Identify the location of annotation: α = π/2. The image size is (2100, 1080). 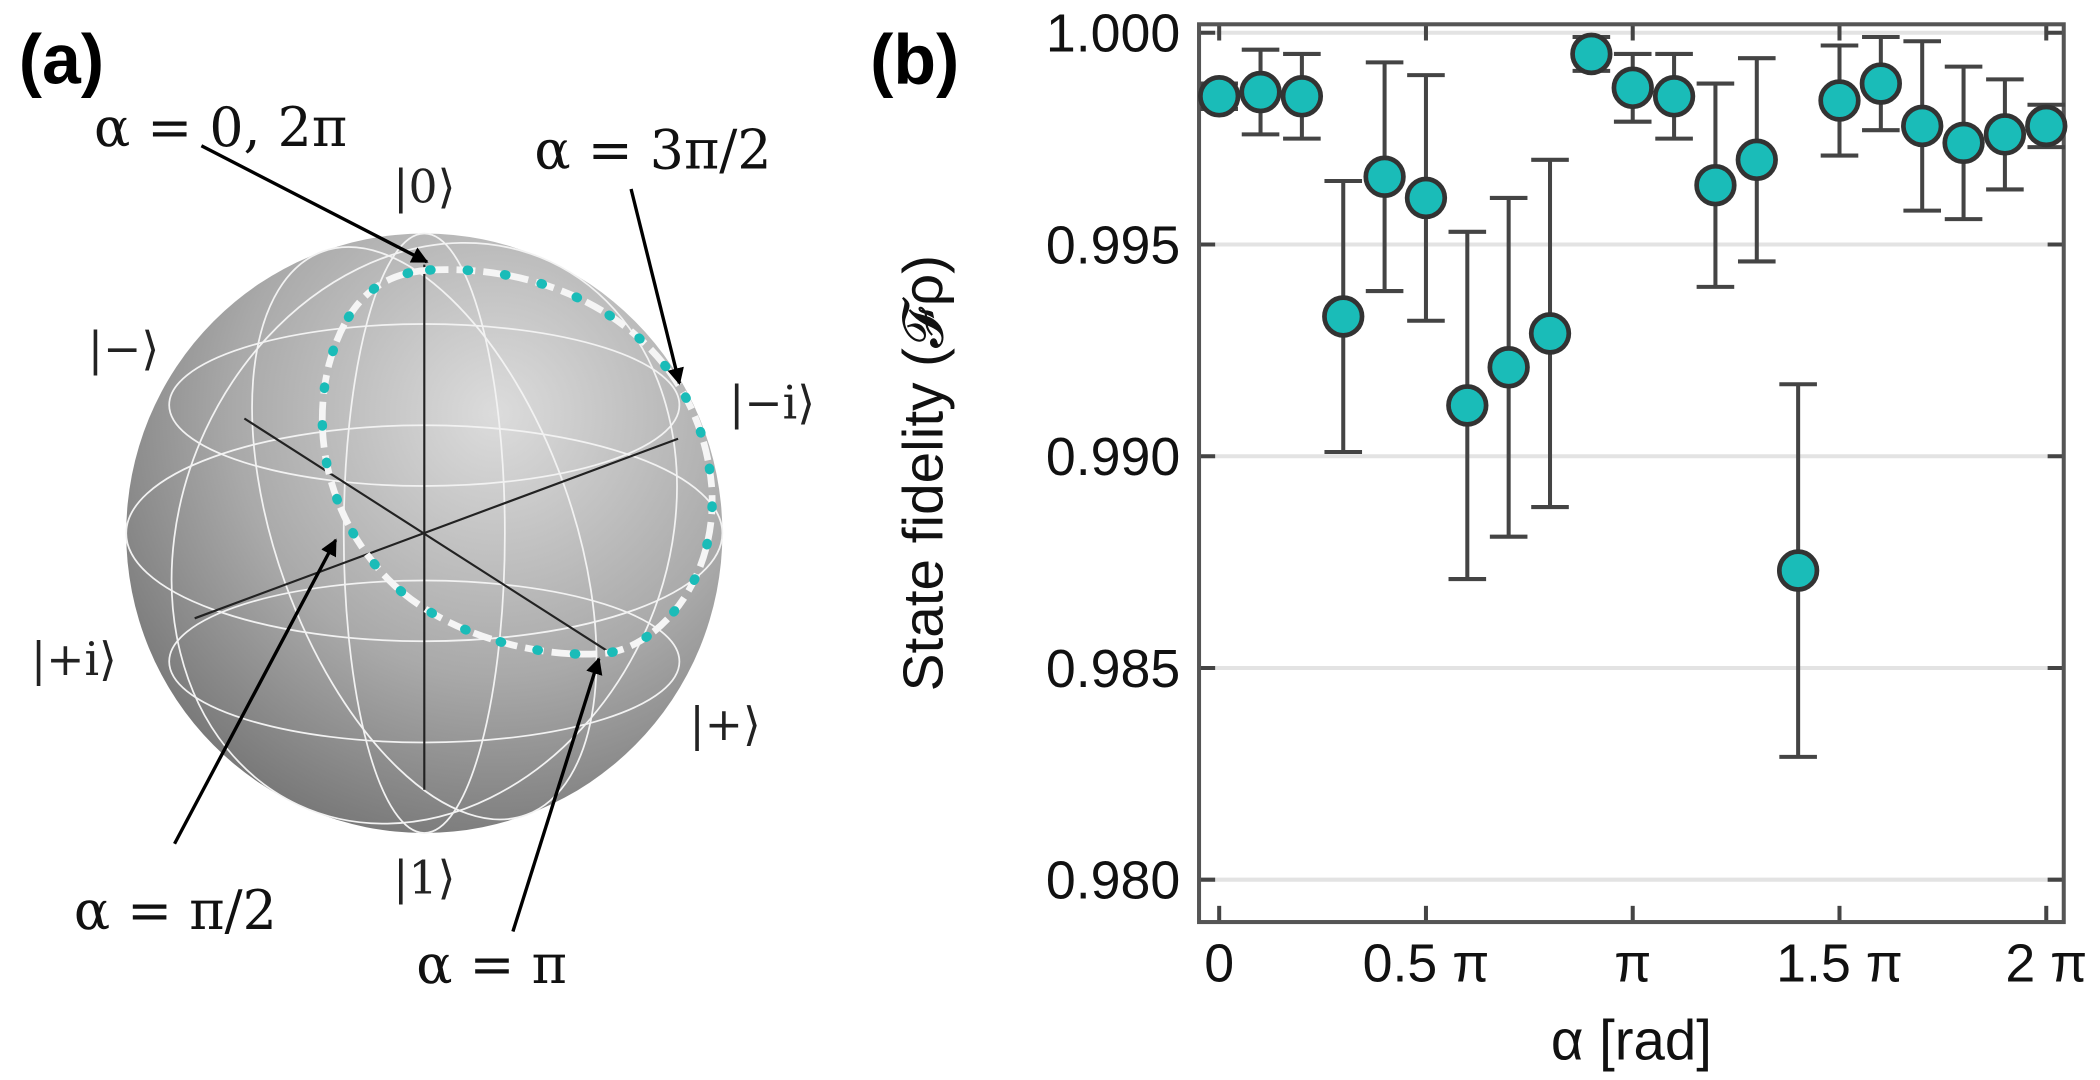
(175, 910).